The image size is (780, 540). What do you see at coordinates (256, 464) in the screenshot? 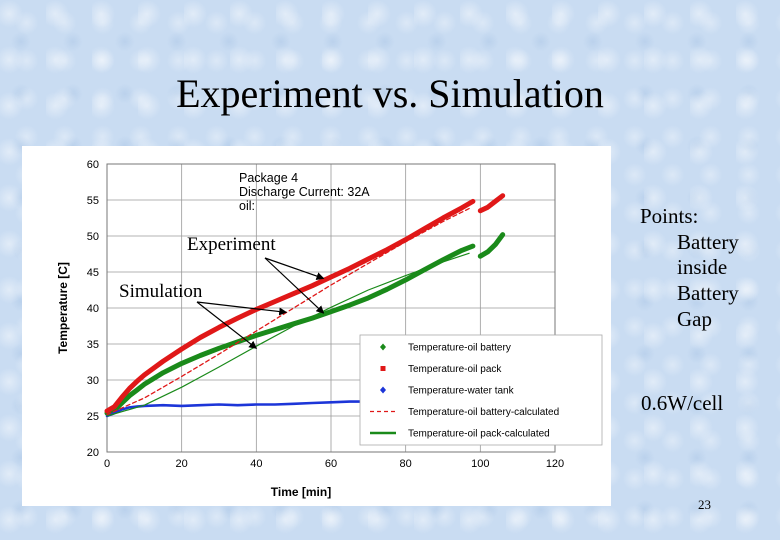
I see `x-tick-label: 40` at bounding box center [256, 464].